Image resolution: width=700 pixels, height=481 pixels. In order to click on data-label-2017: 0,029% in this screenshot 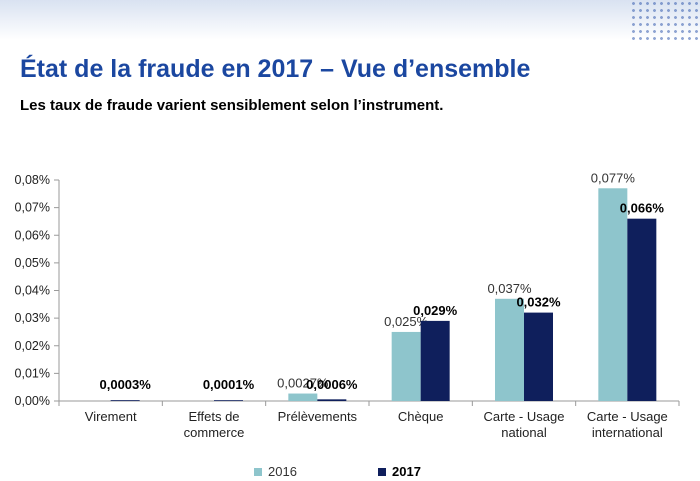, I will do `click(435, 310)`.